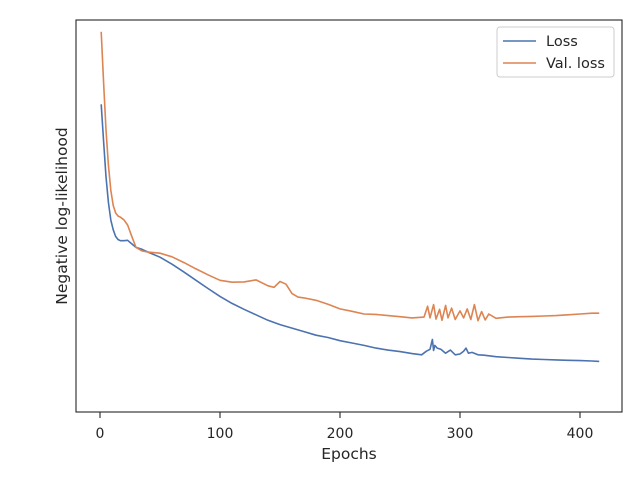 This screenshot has width=640, height=480. What do you see at coordinates (349, 454) in the screenshot?
I see `x-axis-label: Epochs` at bounding box center [349, 454].